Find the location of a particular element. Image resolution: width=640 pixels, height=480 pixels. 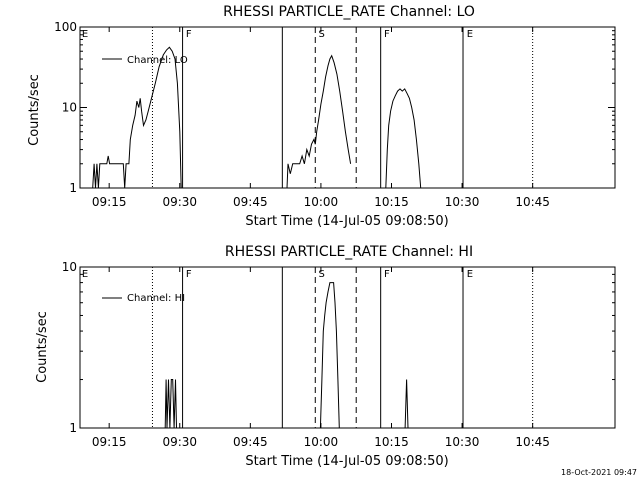

x-tick-label-lo: 10:15 is located at coordinates (391, 202).